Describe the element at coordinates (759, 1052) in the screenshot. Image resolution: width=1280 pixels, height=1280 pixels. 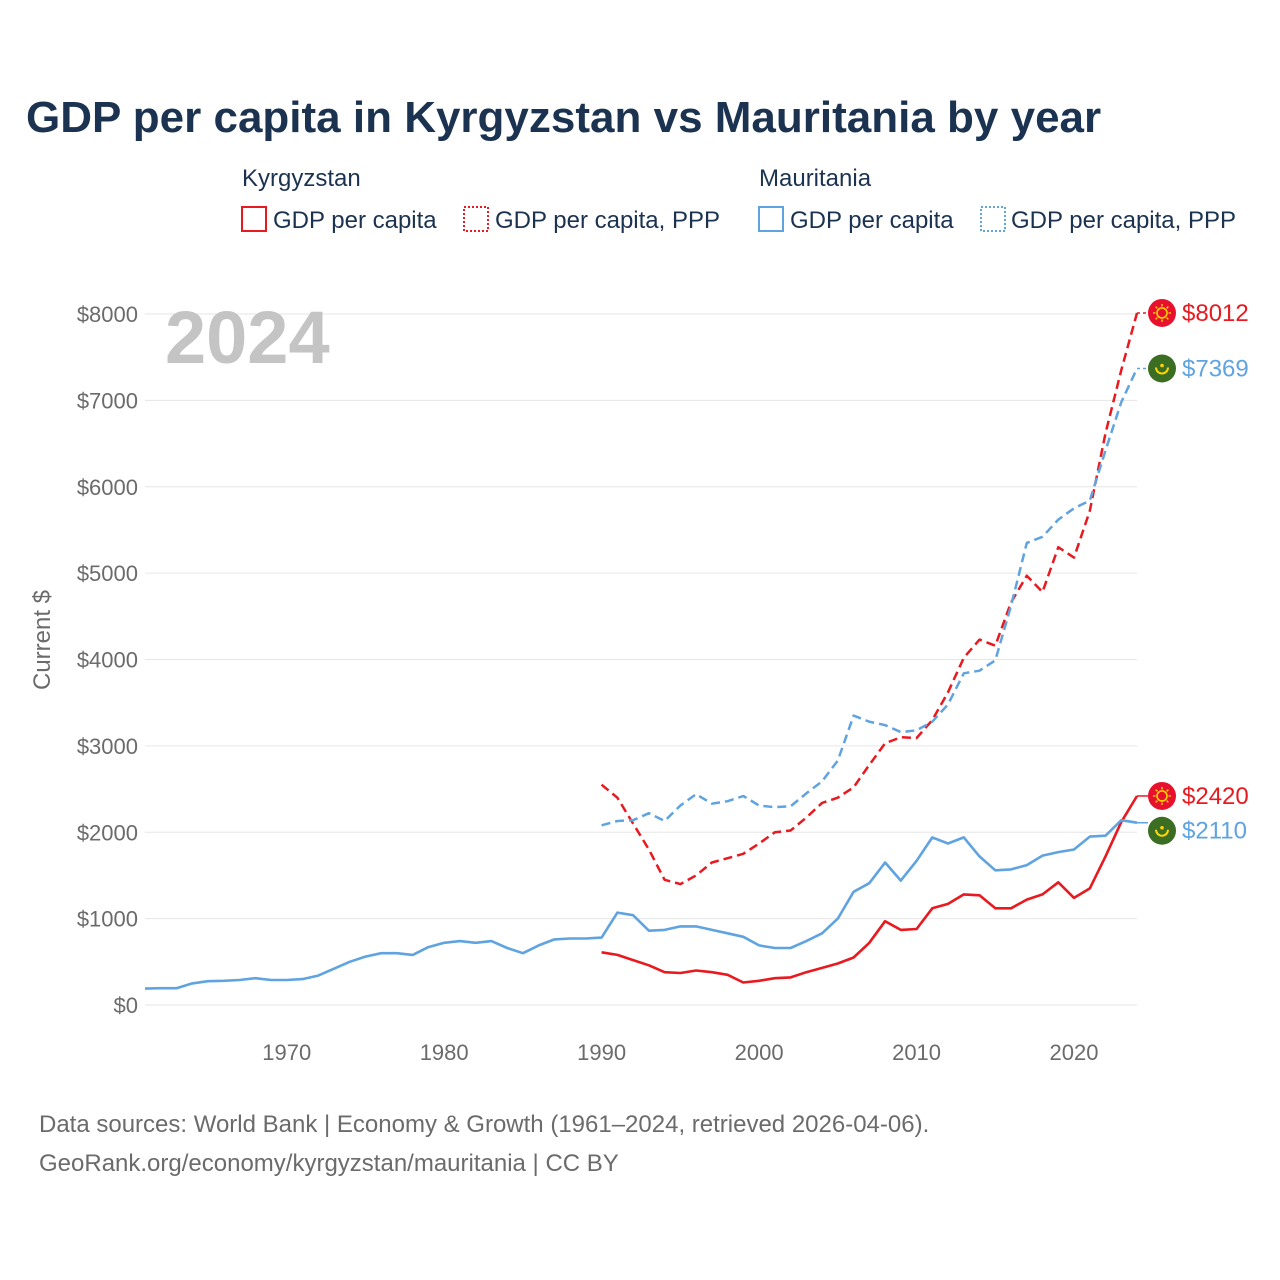
I see `x-tick-label-2000: 2000` at that location.